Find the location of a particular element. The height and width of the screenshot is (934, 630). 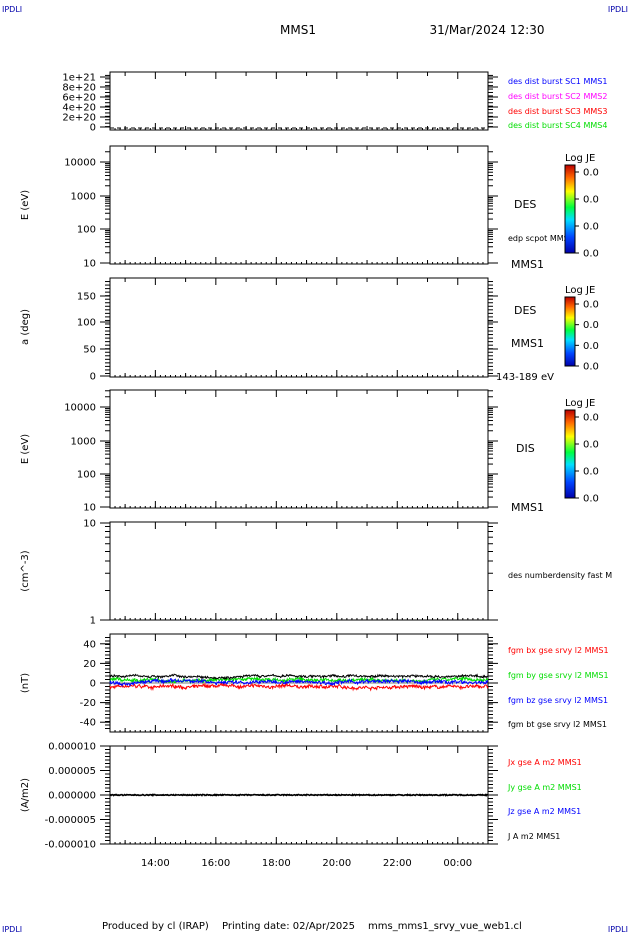

legend-entry: Jy gse A m2 MMS1 is located at coordinates (544, 787).